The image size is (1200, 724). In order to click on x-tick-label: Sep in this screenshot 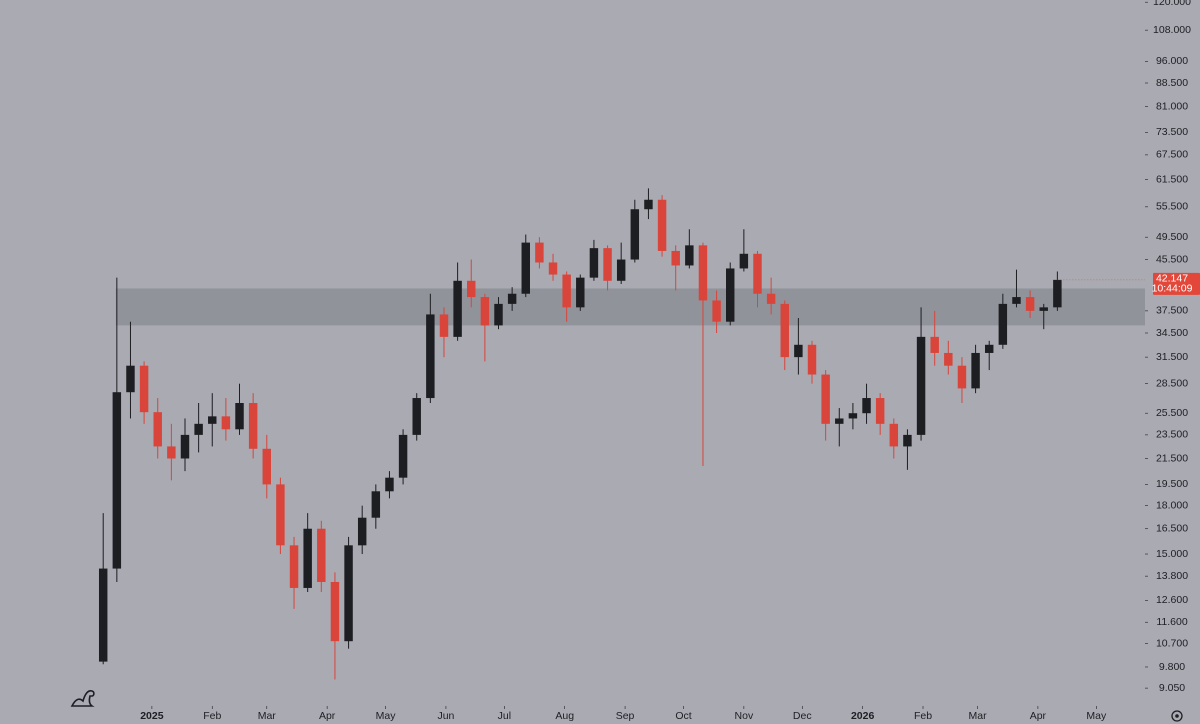, I will do `click(625, 716)`.